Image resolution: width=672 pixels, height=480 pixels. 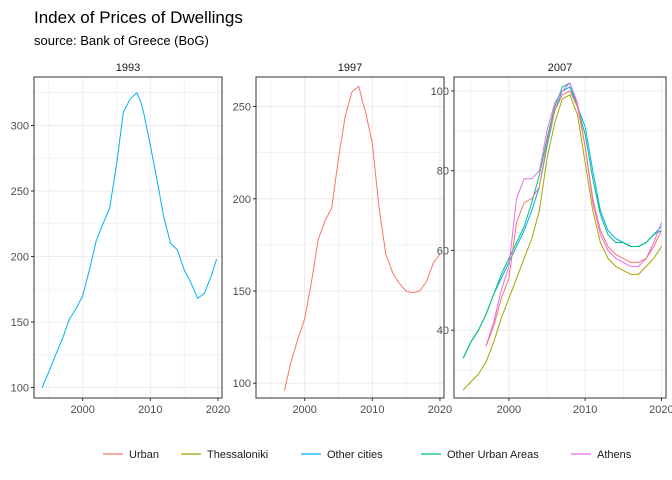 What do you see at coordinates (355, 455) in the screenshot?
I see `legend-label: Other cities` at bounding box center [355, 455].